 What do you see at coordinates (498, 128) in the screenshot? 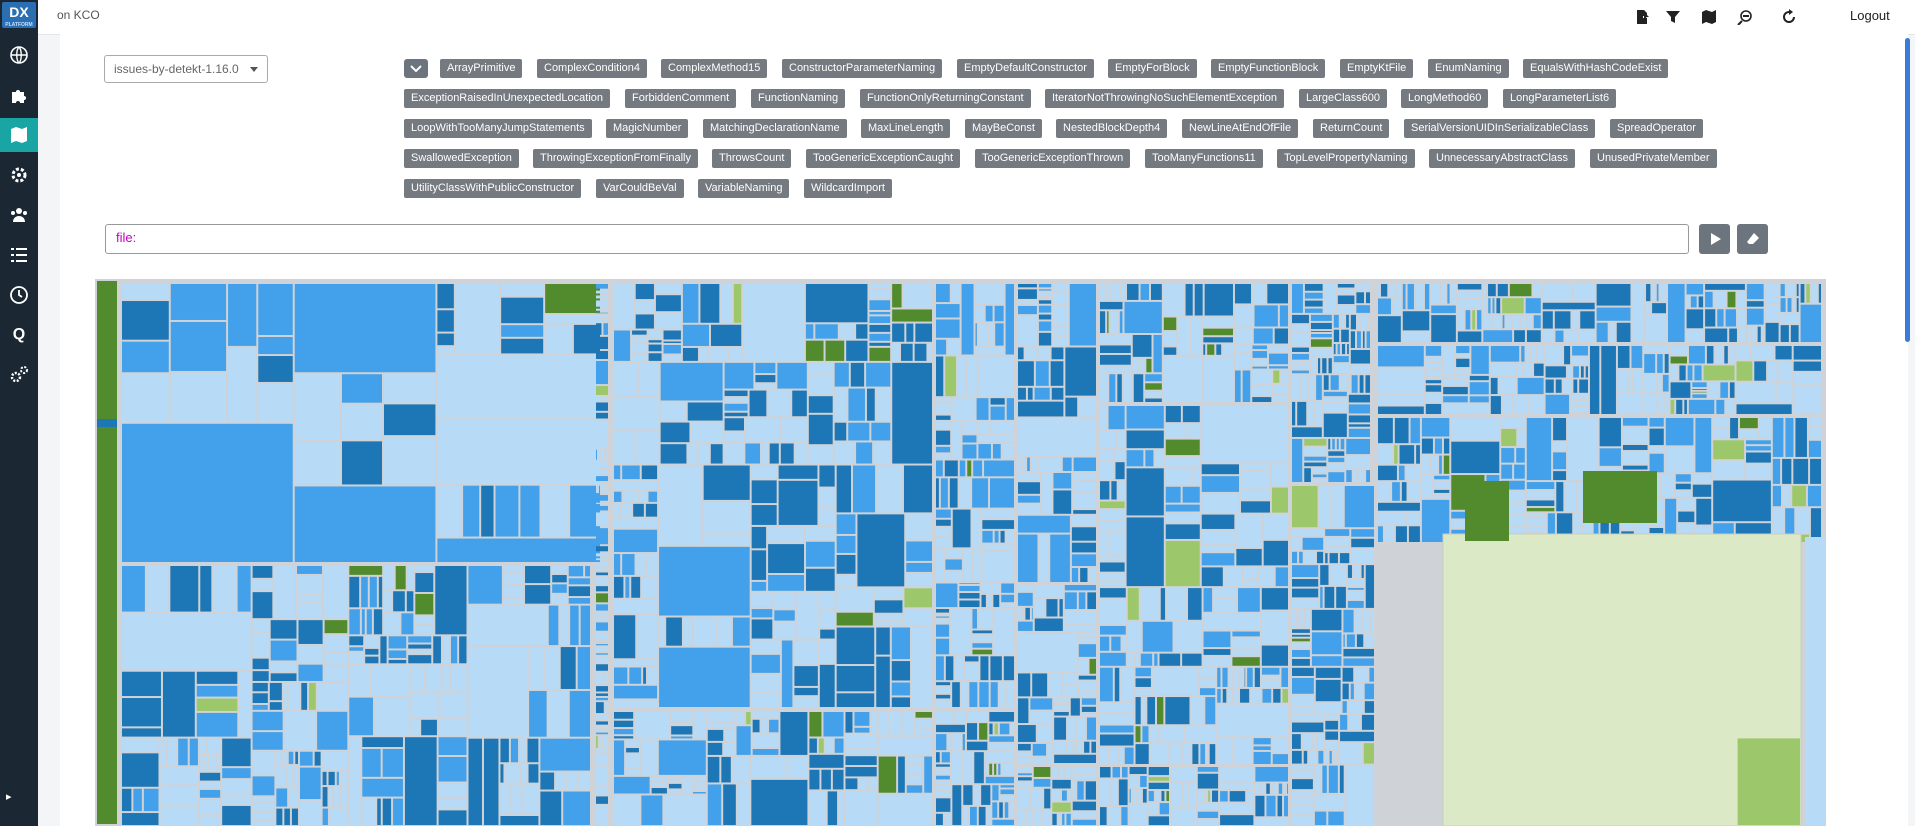
I see `tag-chip: LoopWithTooManyJumpStatements` at bounding box center [498, 128].